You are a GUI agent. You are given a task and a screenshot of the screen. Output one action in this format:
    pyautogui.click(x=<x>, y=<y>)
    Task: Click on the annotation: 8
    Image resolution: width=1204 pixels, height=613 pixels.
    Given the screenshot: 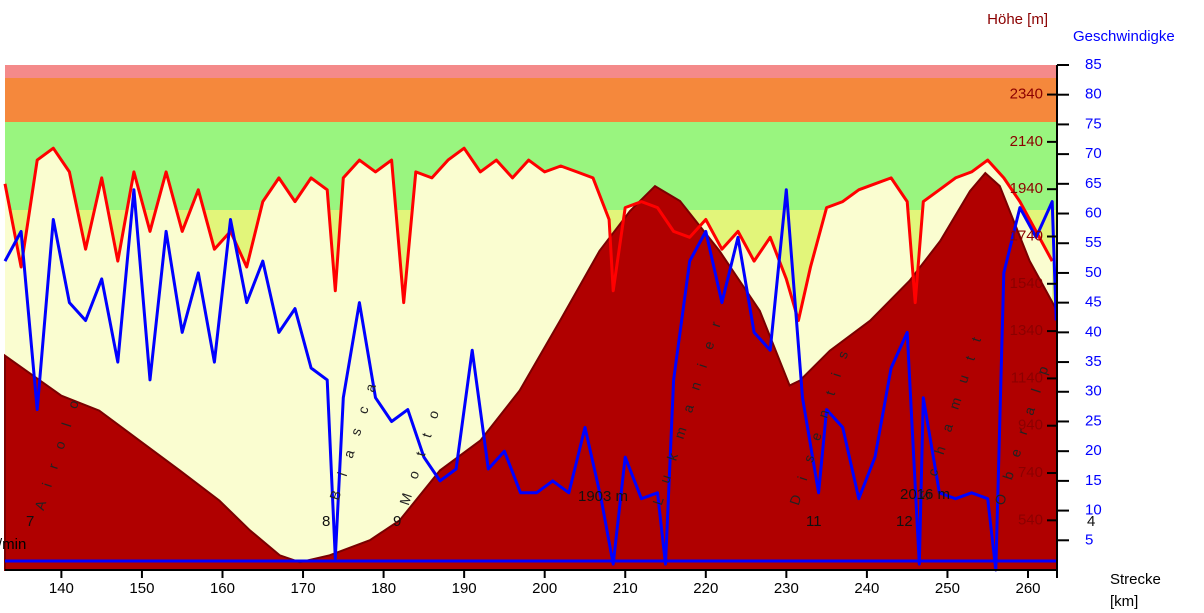 What is the action you would take?
    pyautogui.click(x=326, y=521)
    